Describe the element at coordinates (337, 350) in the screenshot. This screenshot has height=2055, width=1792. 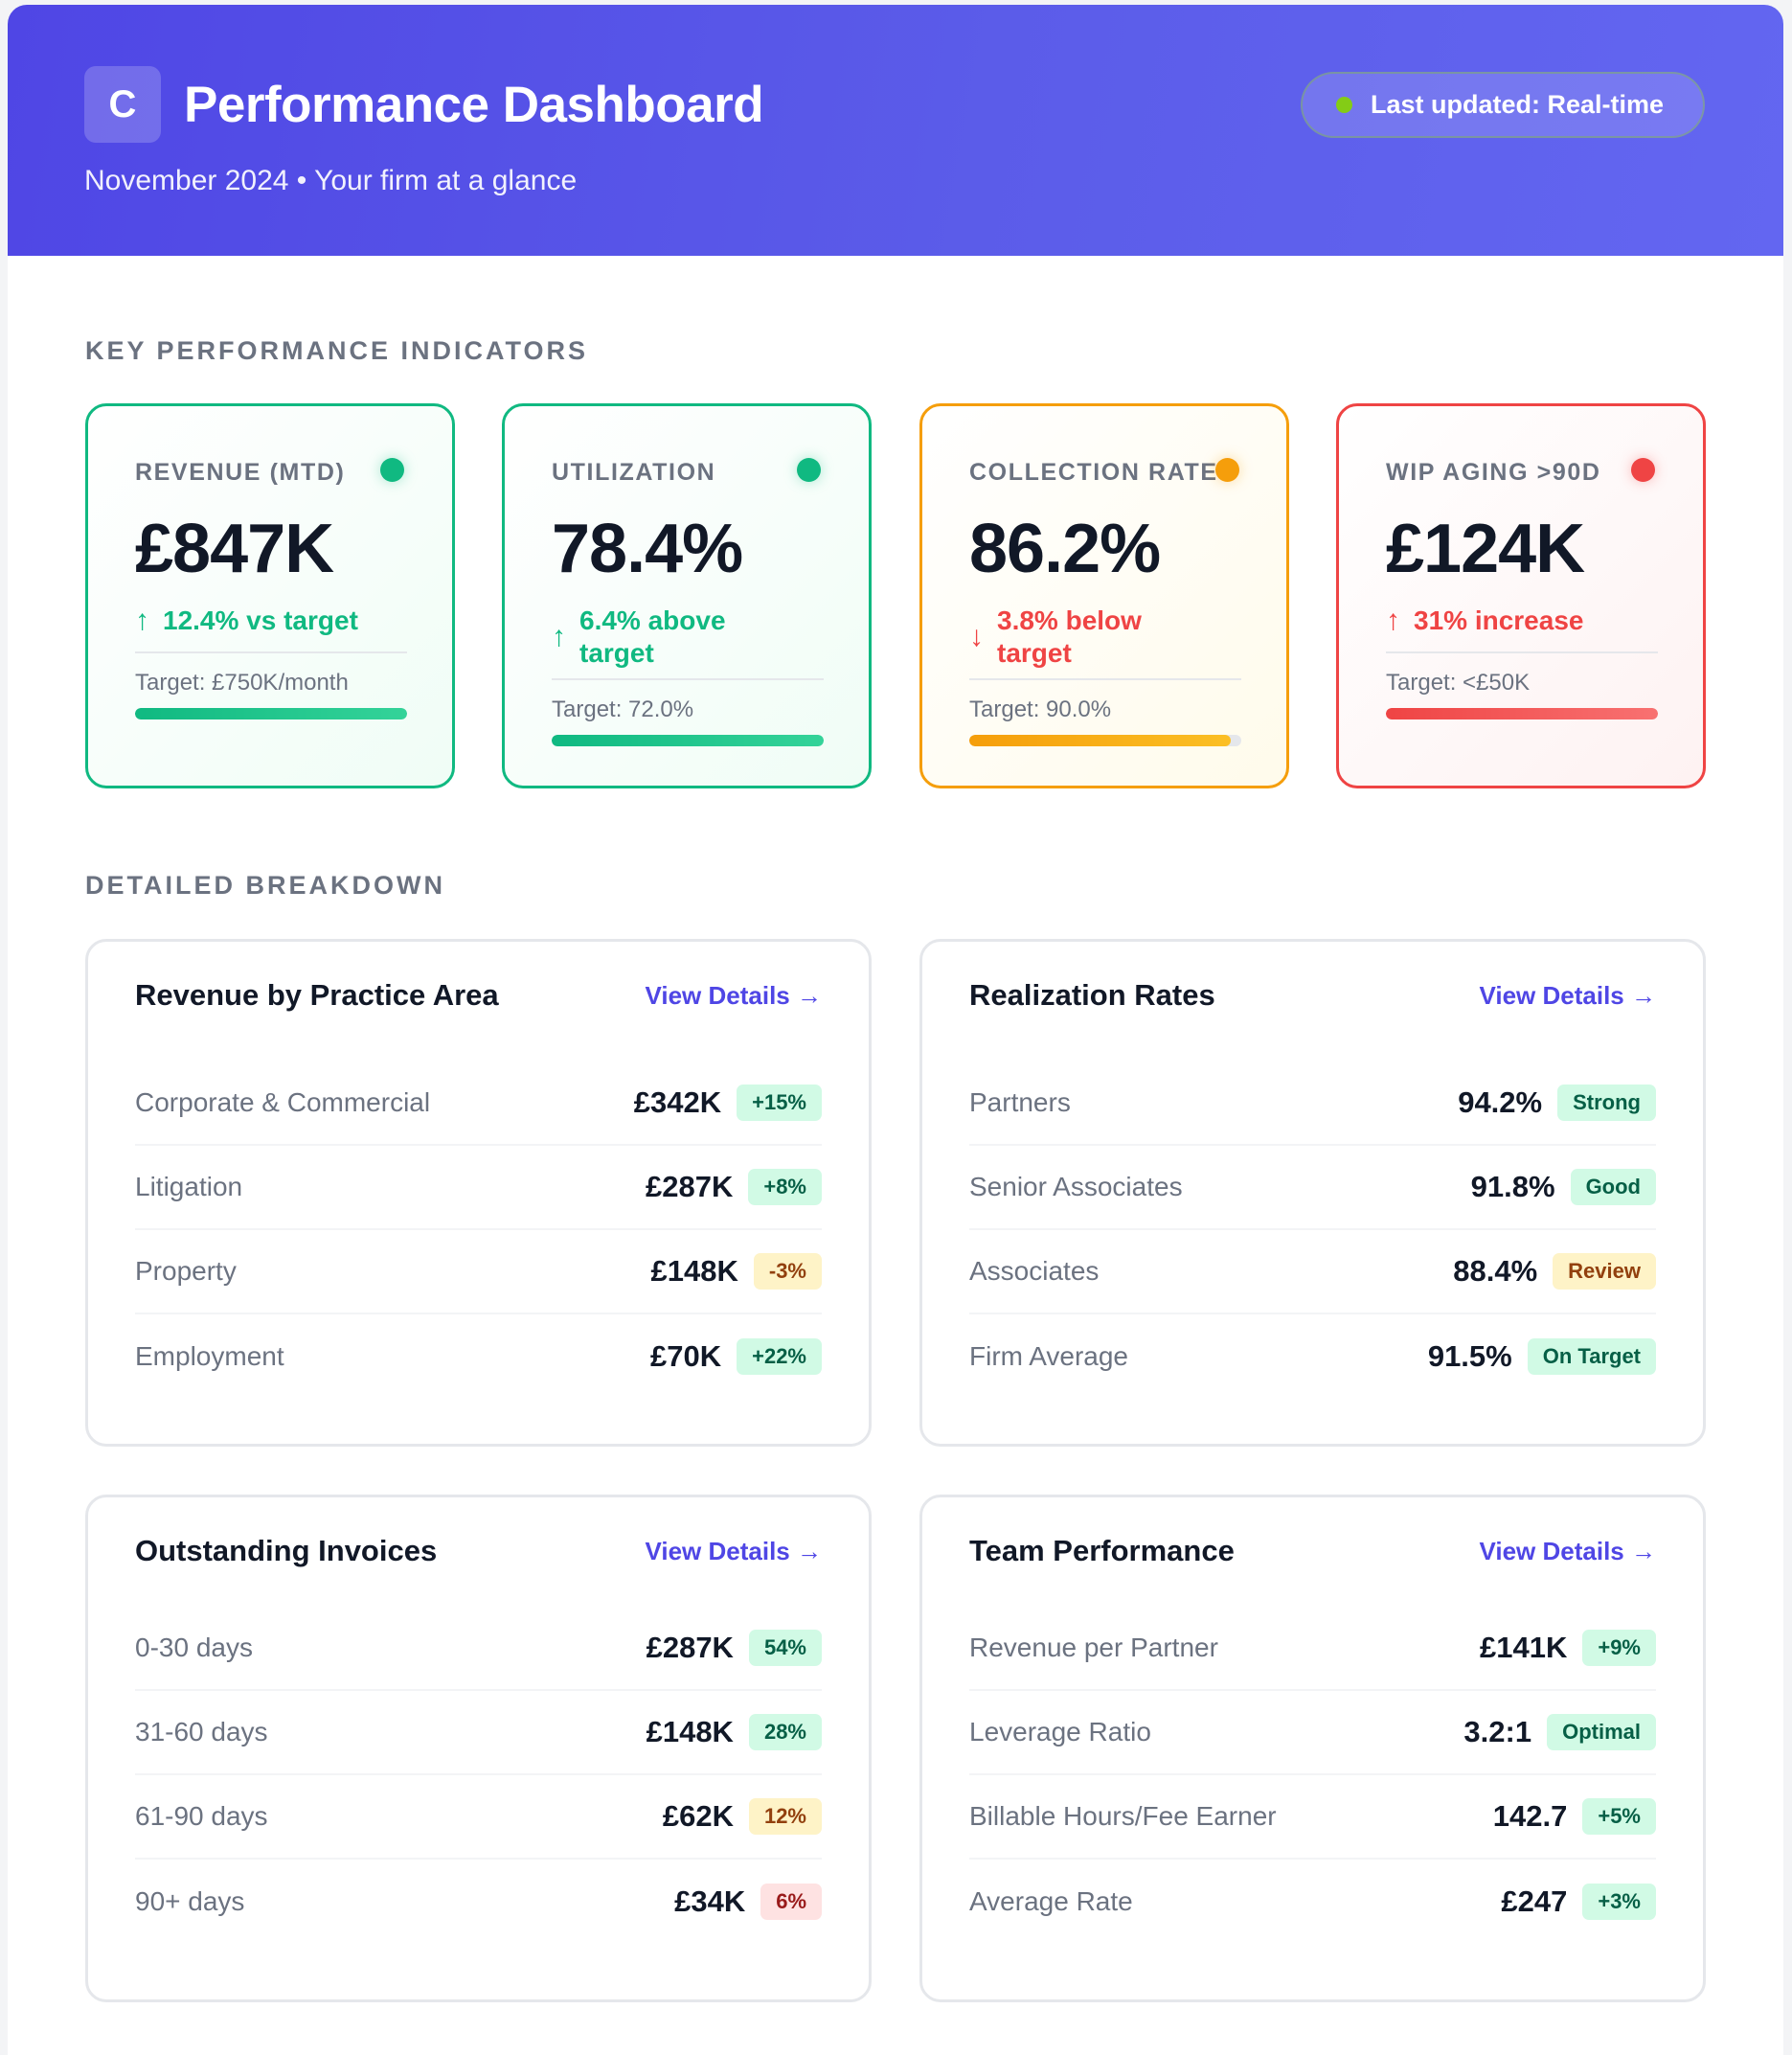
I see `kpi-section-heading: KEY PERFORMANCE INDICATORS` at that location.